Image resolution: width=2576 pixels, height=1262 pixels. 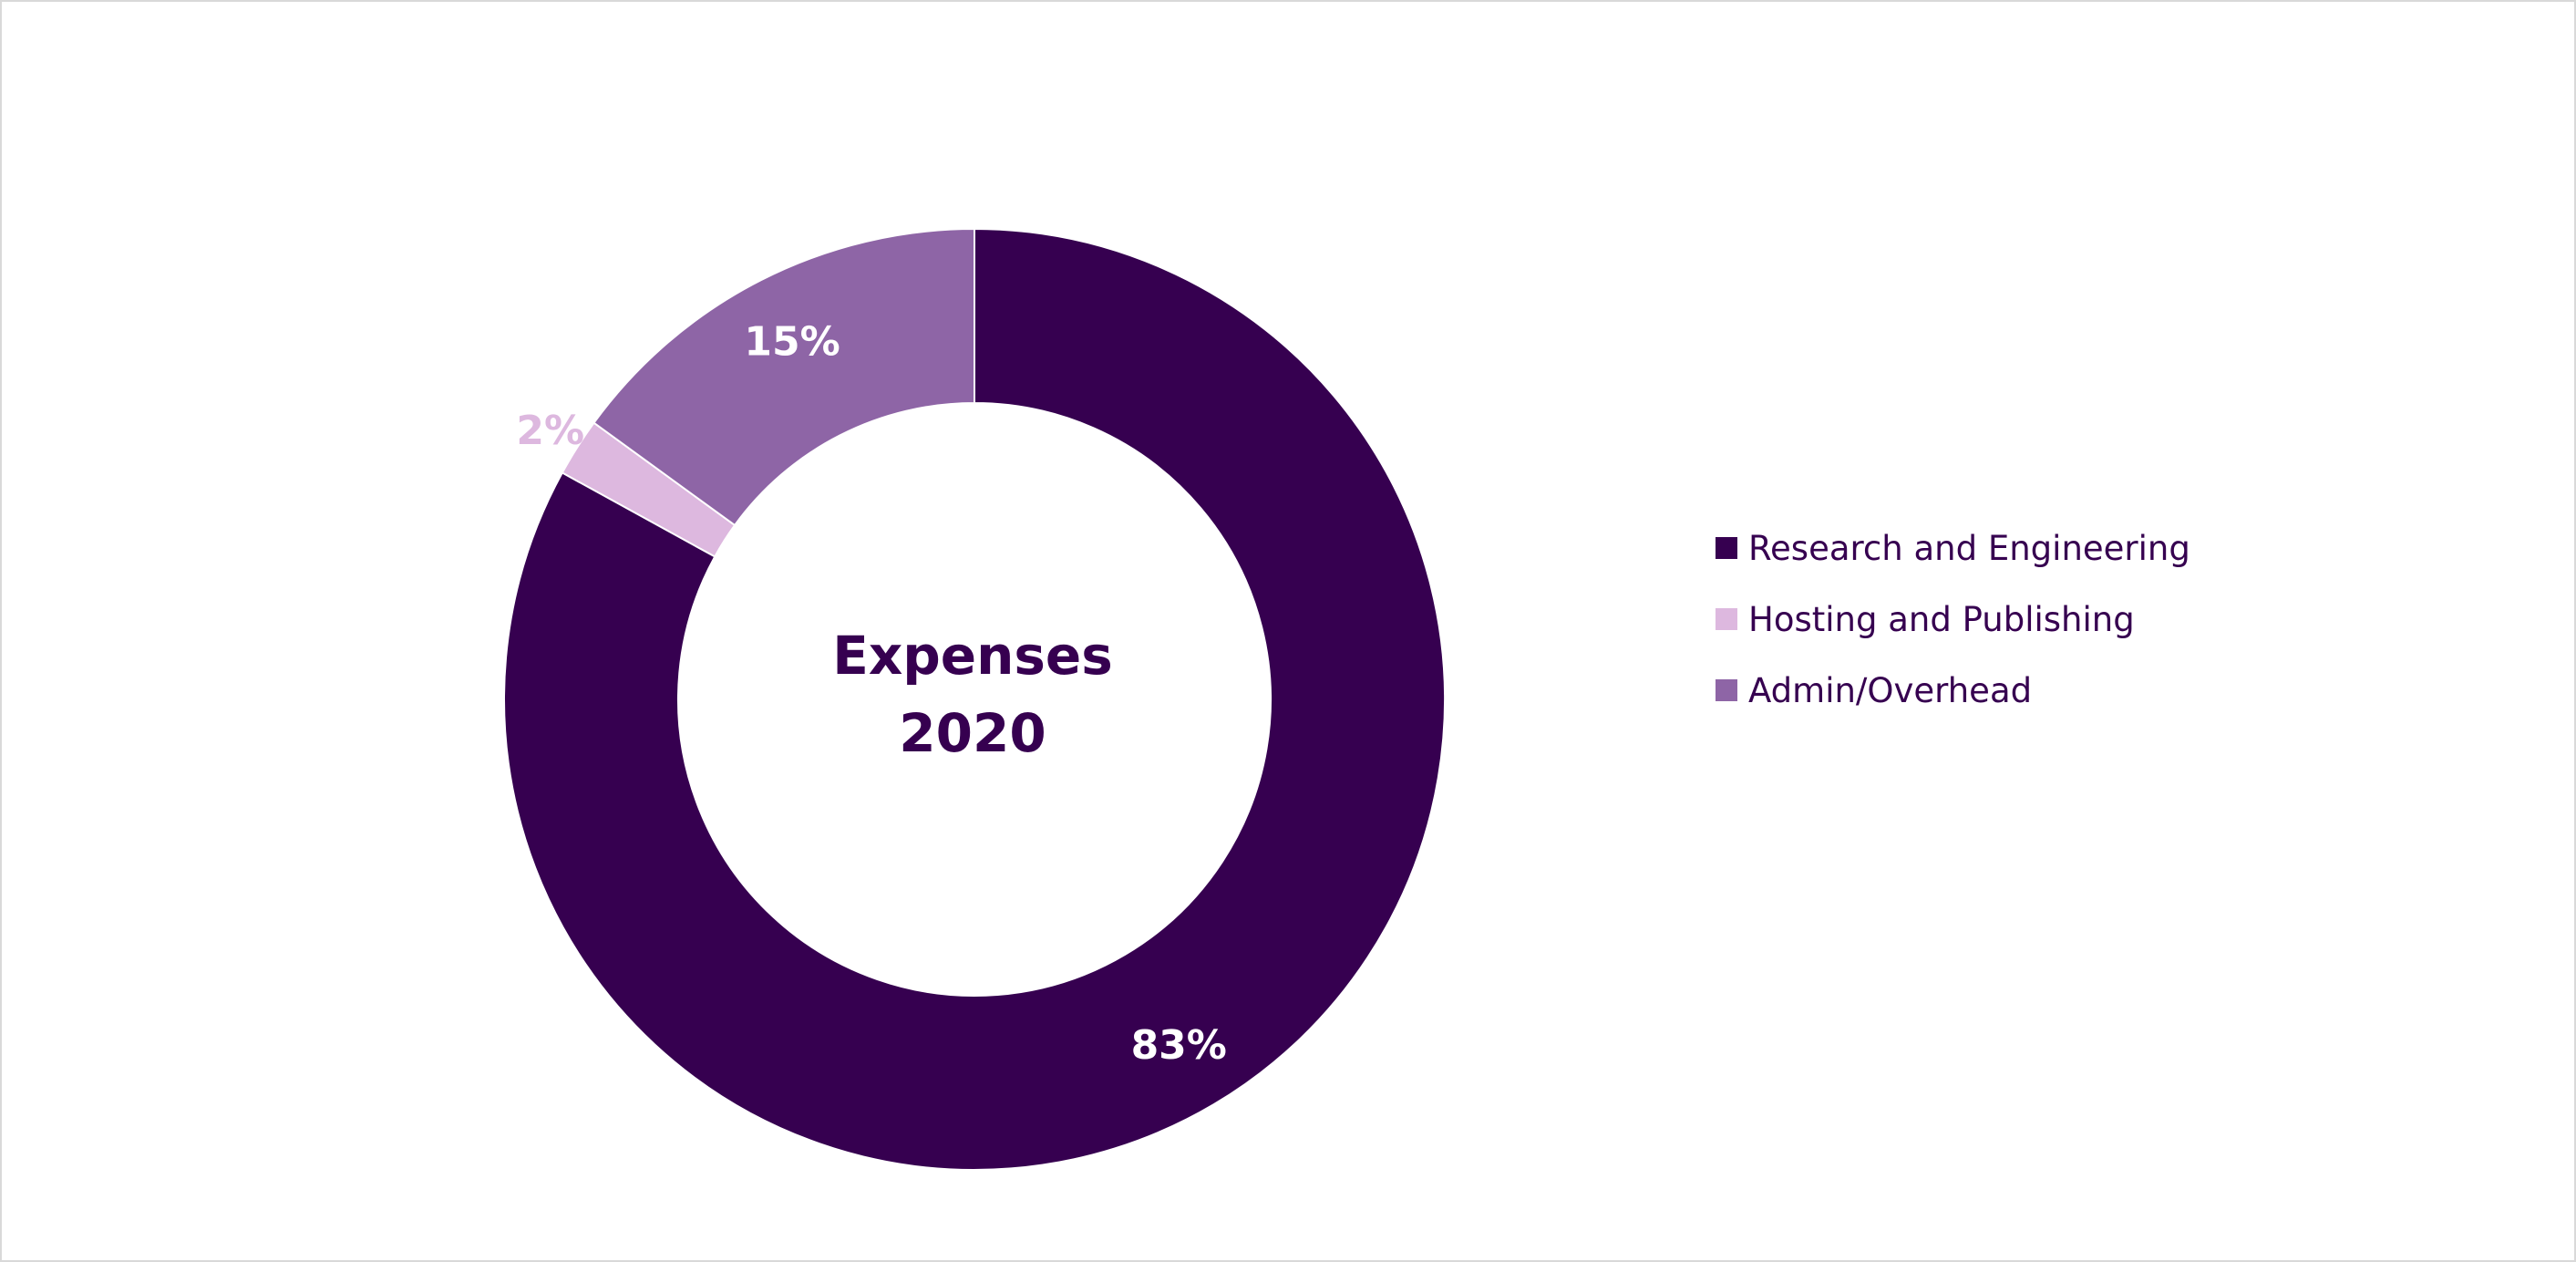 I want to click on slice-admin-overhead, so click(x=783, y=377).